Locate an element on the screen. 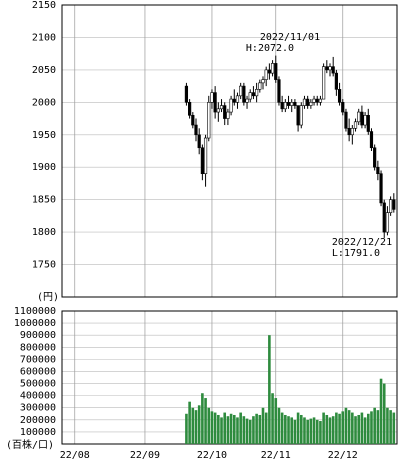  y-axis-label: (円) is located at coordinates (48, 297).